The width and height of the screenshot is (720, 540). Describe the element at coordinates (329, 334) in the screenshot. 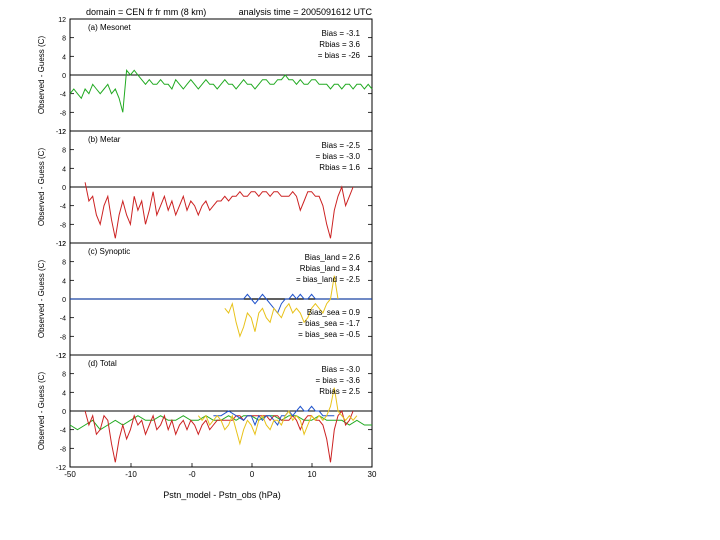

I see `stat-label: = bias_sea = -0.5` at that location.